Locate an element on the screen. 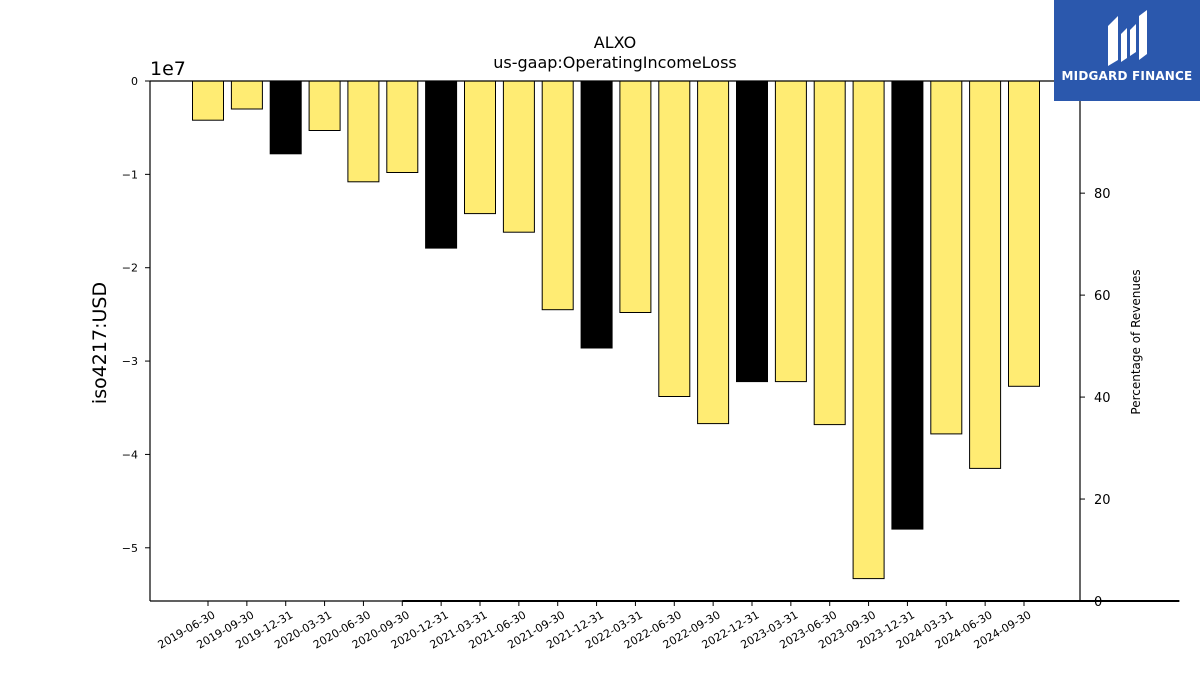  midgard-logo-icon is located at coordinates (1127, 38).